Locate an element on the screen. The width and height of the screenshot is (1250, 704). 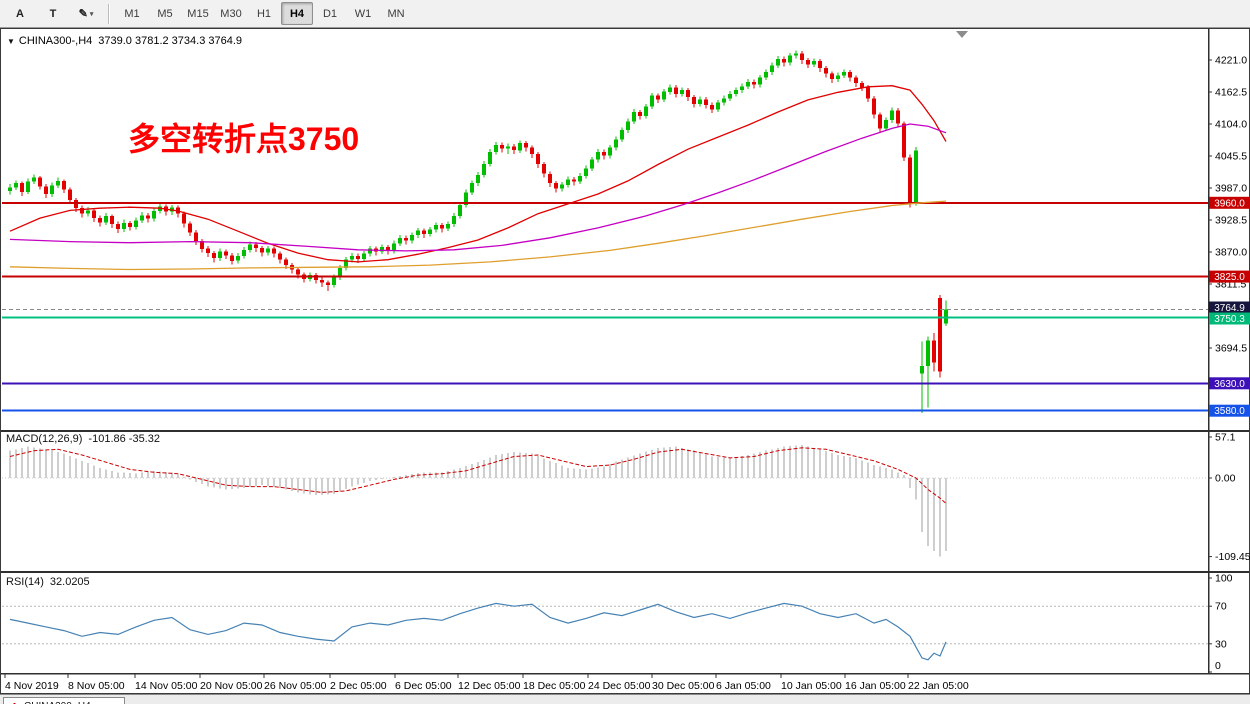
timeframe-group: M1 M5 M15 M30 H1 H4 D1 W1 MN is located at coordinates (264, 13).